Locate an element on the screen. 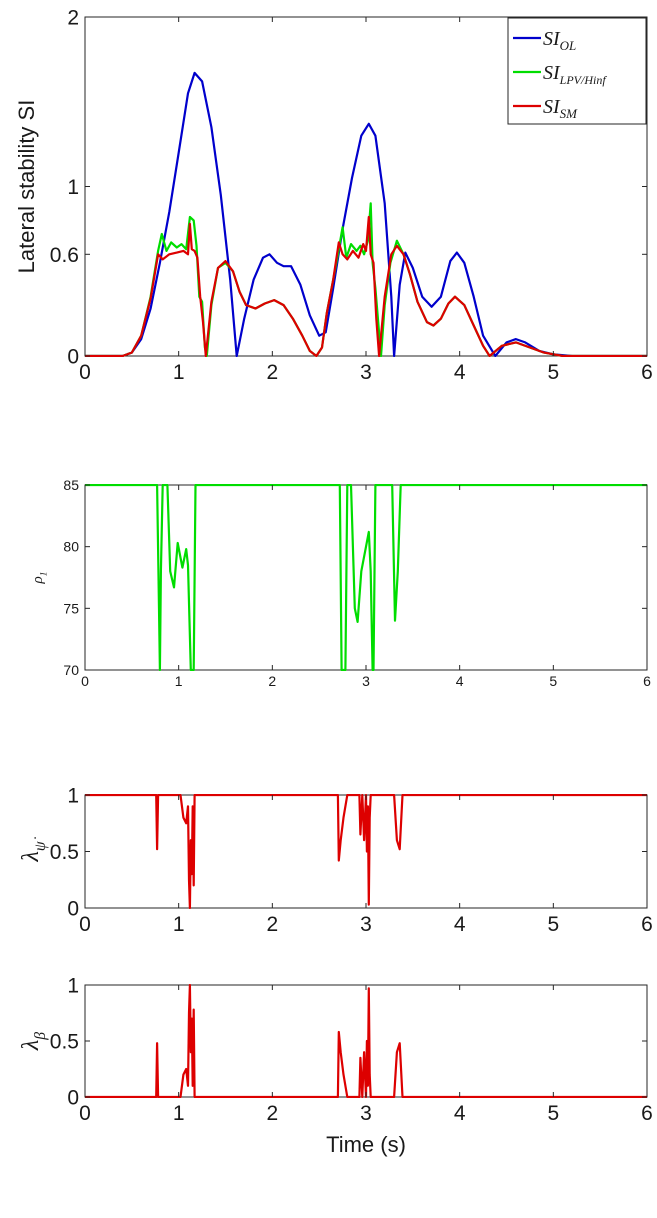 Image resolution: width=657 pixels, height=1218 pixels. legend-entry-3: SISM is located at coordinates (560, 108).